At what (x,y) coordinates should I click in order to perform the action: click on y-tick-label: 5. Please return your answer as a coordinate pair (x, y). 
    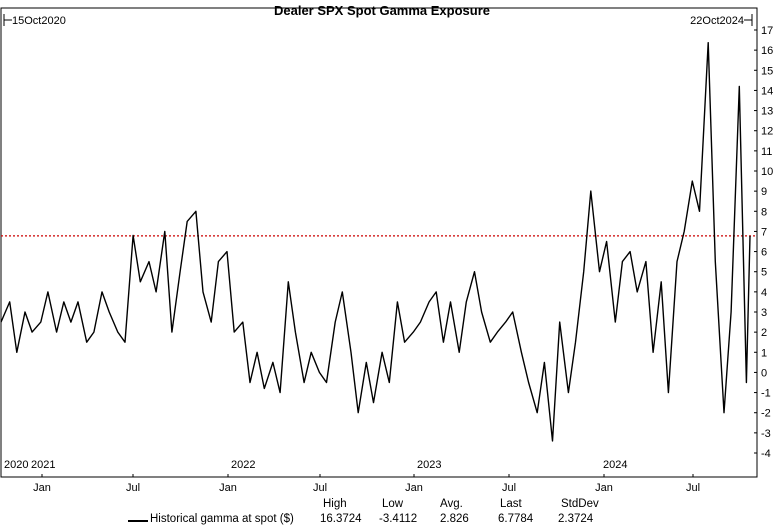
    Looking at the image, I should click on (764, 273).